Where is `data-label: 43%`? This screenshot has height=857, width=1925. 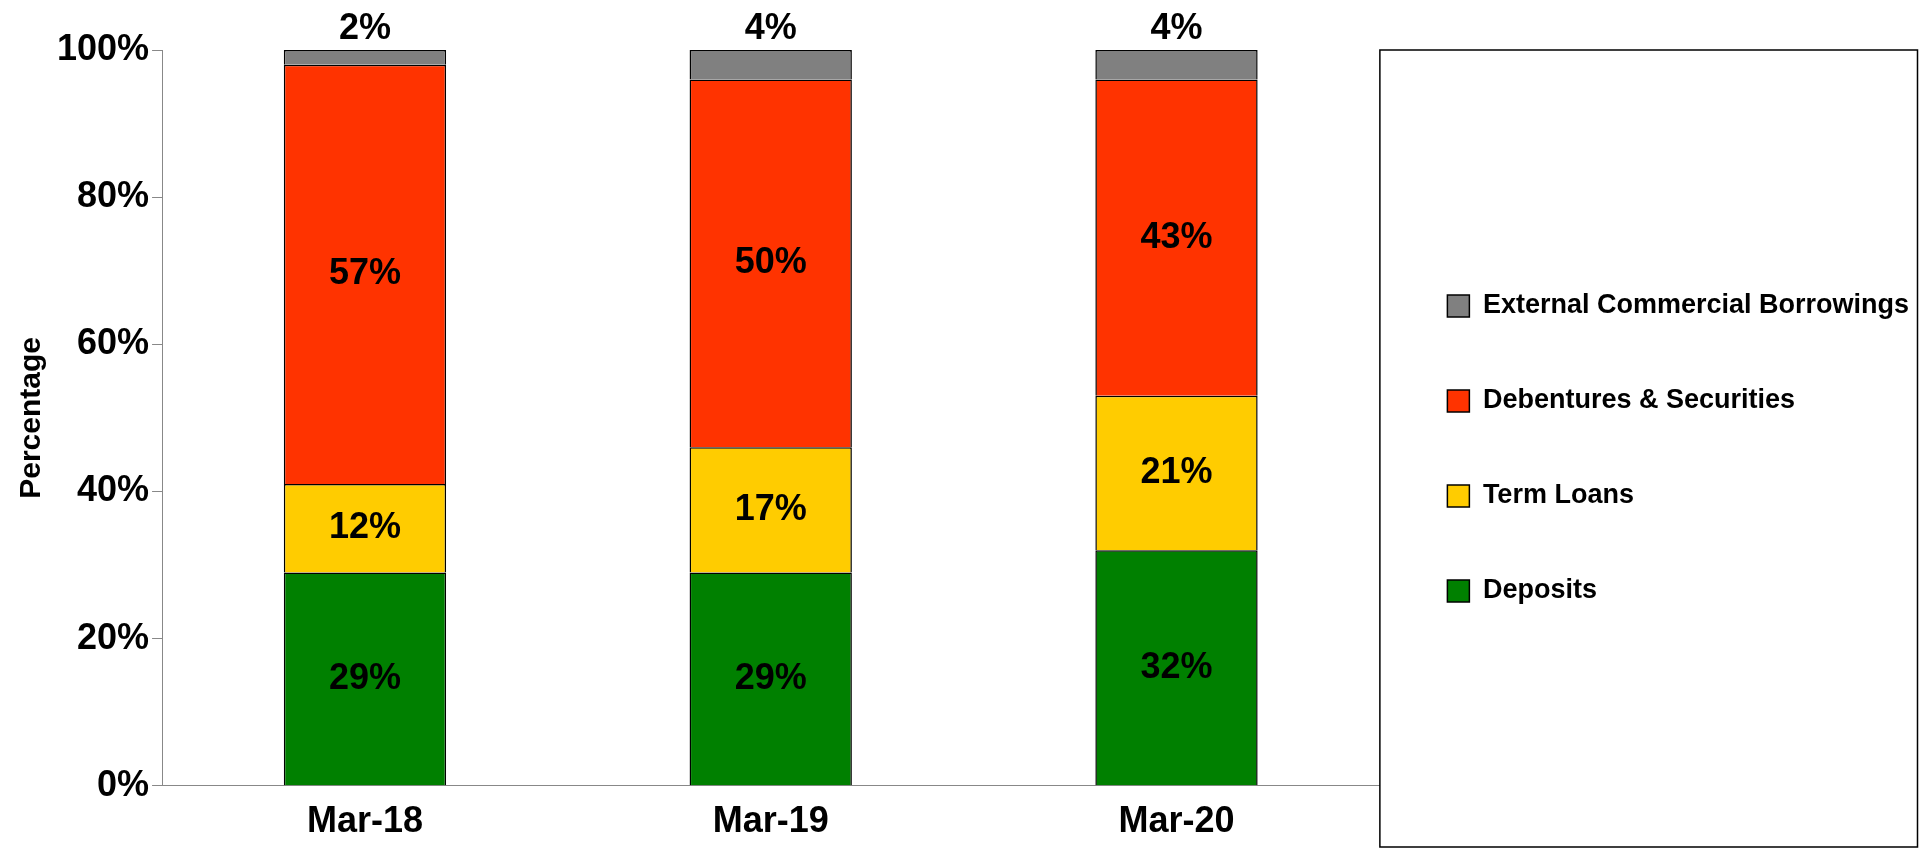
data-label: 43% is located at coordinates (1176, 235).